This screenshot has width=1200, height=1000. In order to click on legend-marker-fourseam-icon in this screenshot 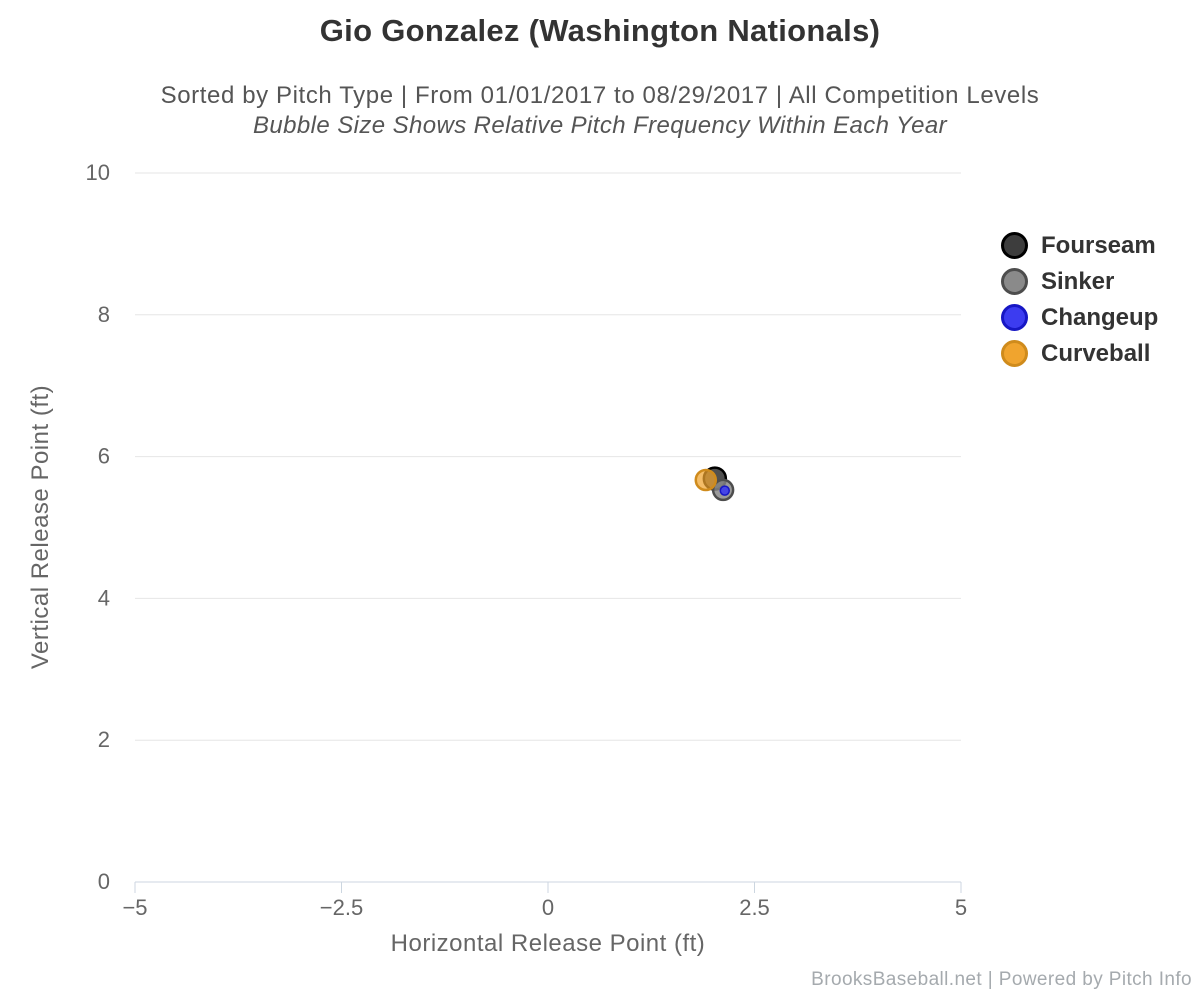, I will do `click(1014, 245)`.